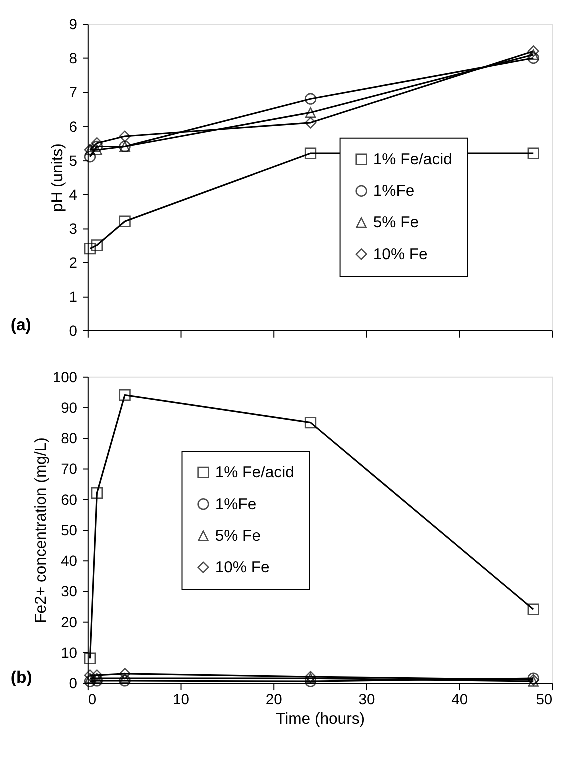 The height and width of the screenshot is (773, 567). Describe the element at coordinates (460, 700) in the screenshot. I see `x-tick-label: 40` at that location.